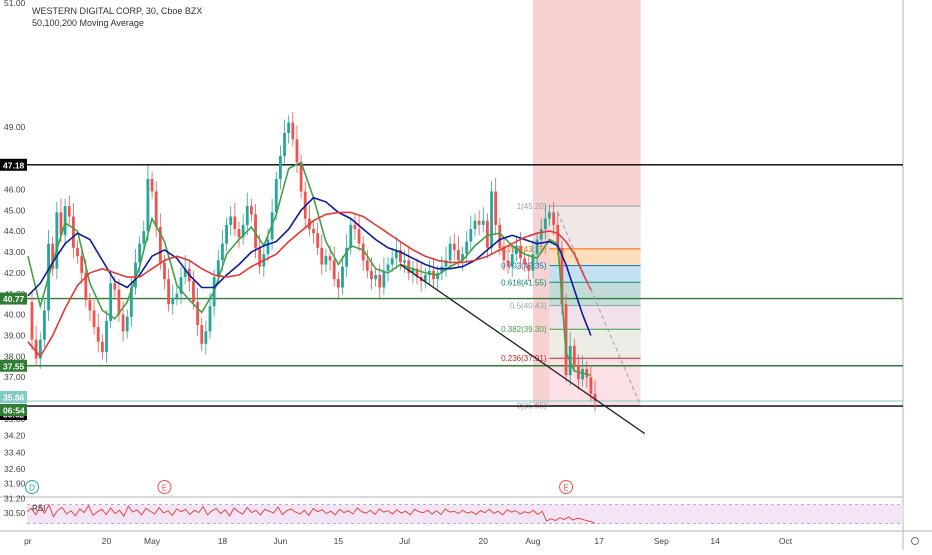 Image resolution: width=932 pixels, height=555 pixels. What do you see at coordinates (15, 127) in the screenshot?
I see `y-tick-label: 49.00` at bounding box center [15, 127].